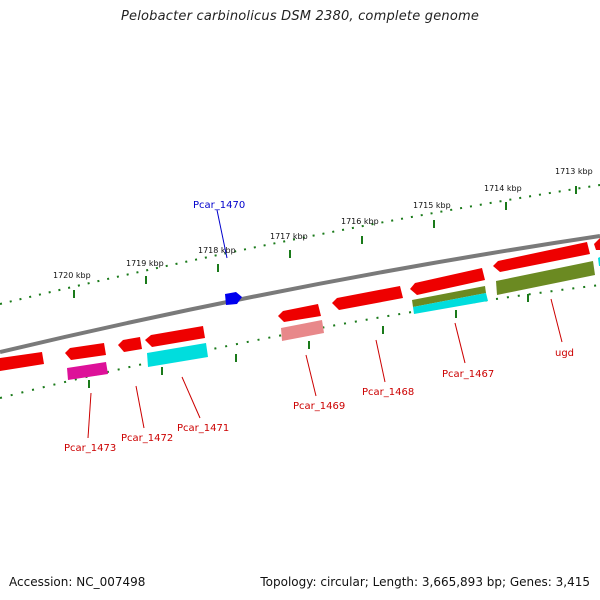 The width and height of the screenshot is (600, 600). What do you see at coordinates (145, 263) in the screenshot?
I see `kbp-label-1719: 1719 kbp` at bounding box center [145, 263].